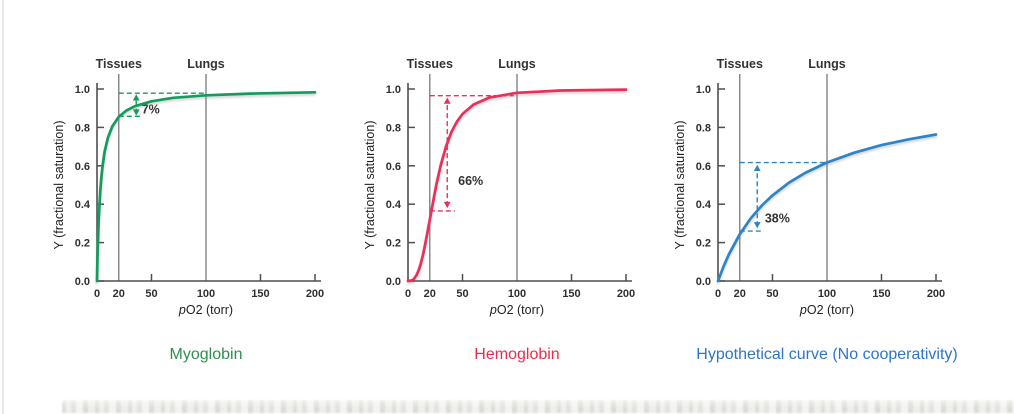 This screenshot has height=414, width=1014. I want to click on hypothetical-curve, so click(827, 208).